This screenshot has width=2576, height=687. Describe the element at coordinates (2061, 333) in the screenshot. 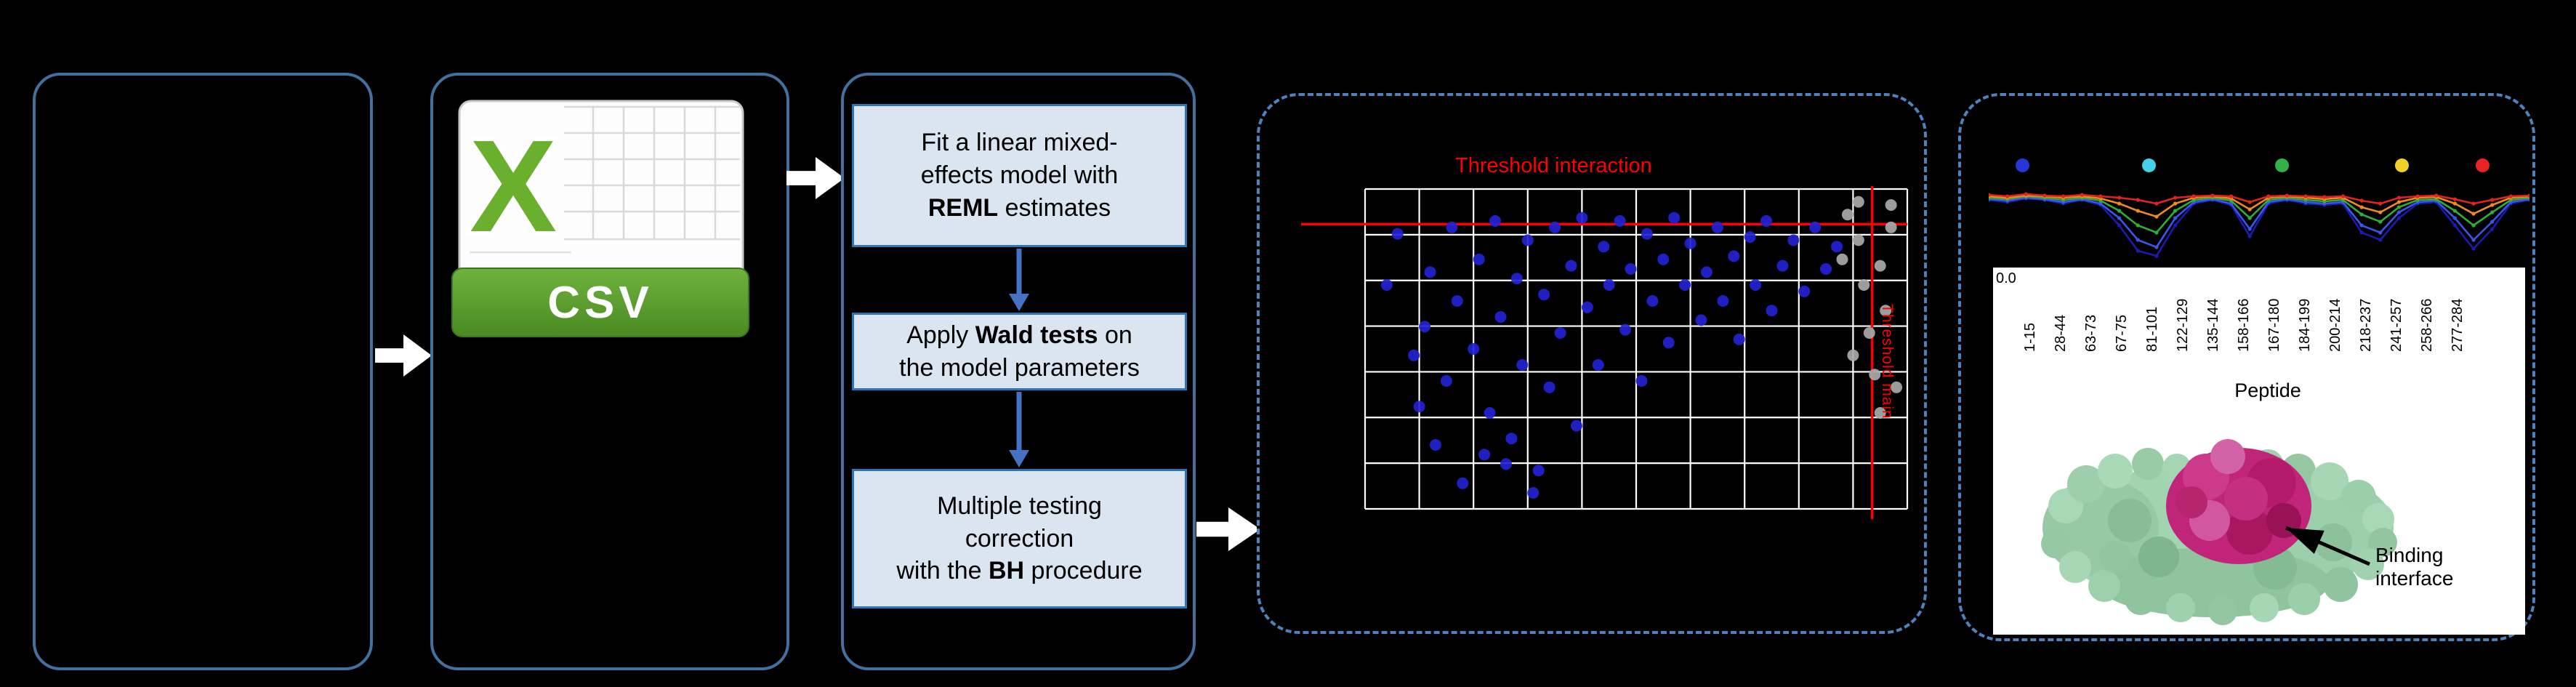

I see `peptide-tick-label: 28-44` at that location.